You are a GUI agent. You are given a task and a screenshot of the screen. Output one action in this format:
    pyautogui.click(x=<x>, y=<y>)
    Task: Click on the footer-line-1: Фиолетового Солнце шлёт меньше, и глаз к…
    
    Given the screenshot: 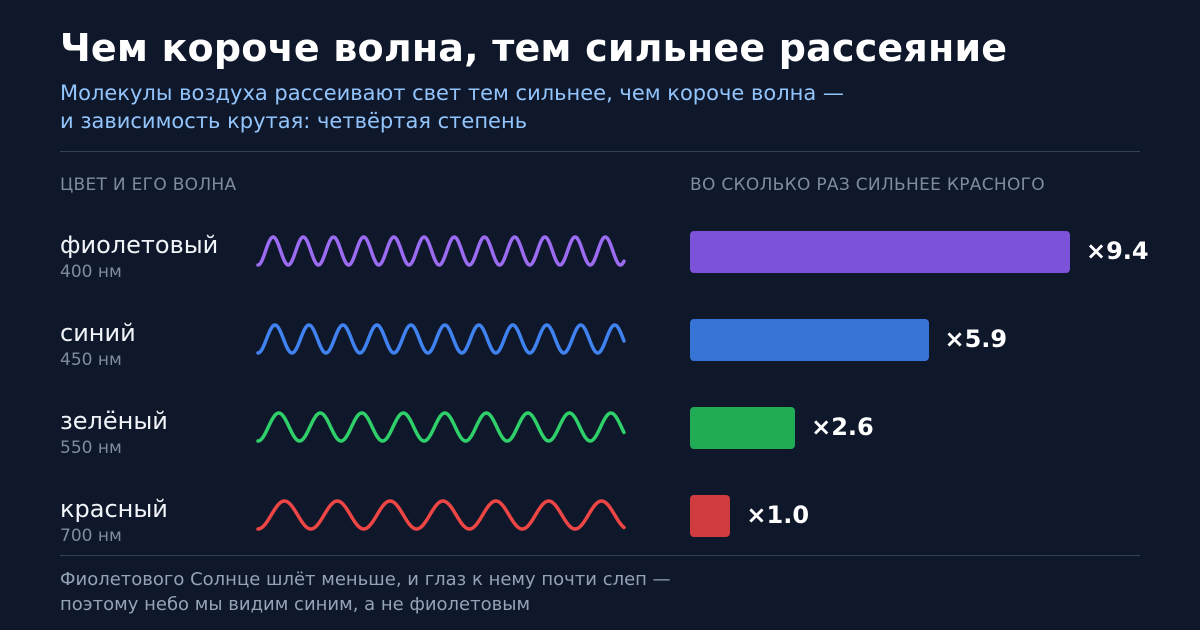 What is the action you would take?
    pyautogui.click(x=365, y=579)
    